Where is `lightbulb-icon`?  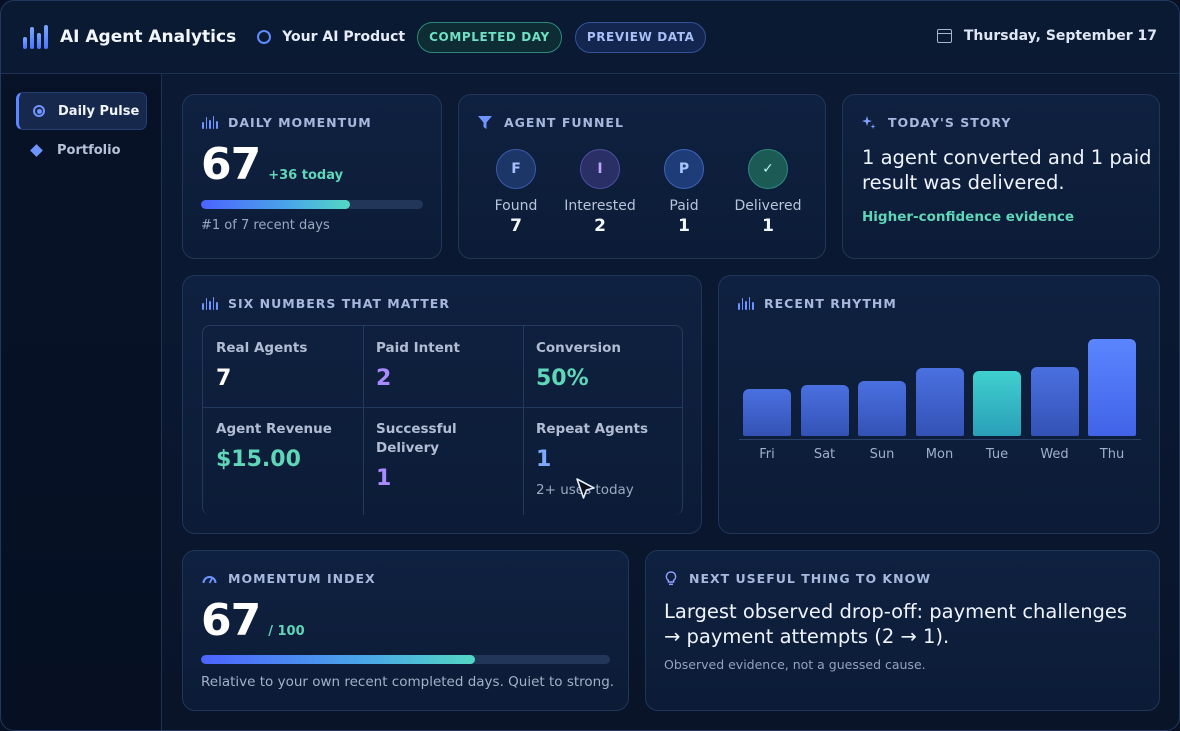 lightbulb-icon is located at coordinates (671, 578).